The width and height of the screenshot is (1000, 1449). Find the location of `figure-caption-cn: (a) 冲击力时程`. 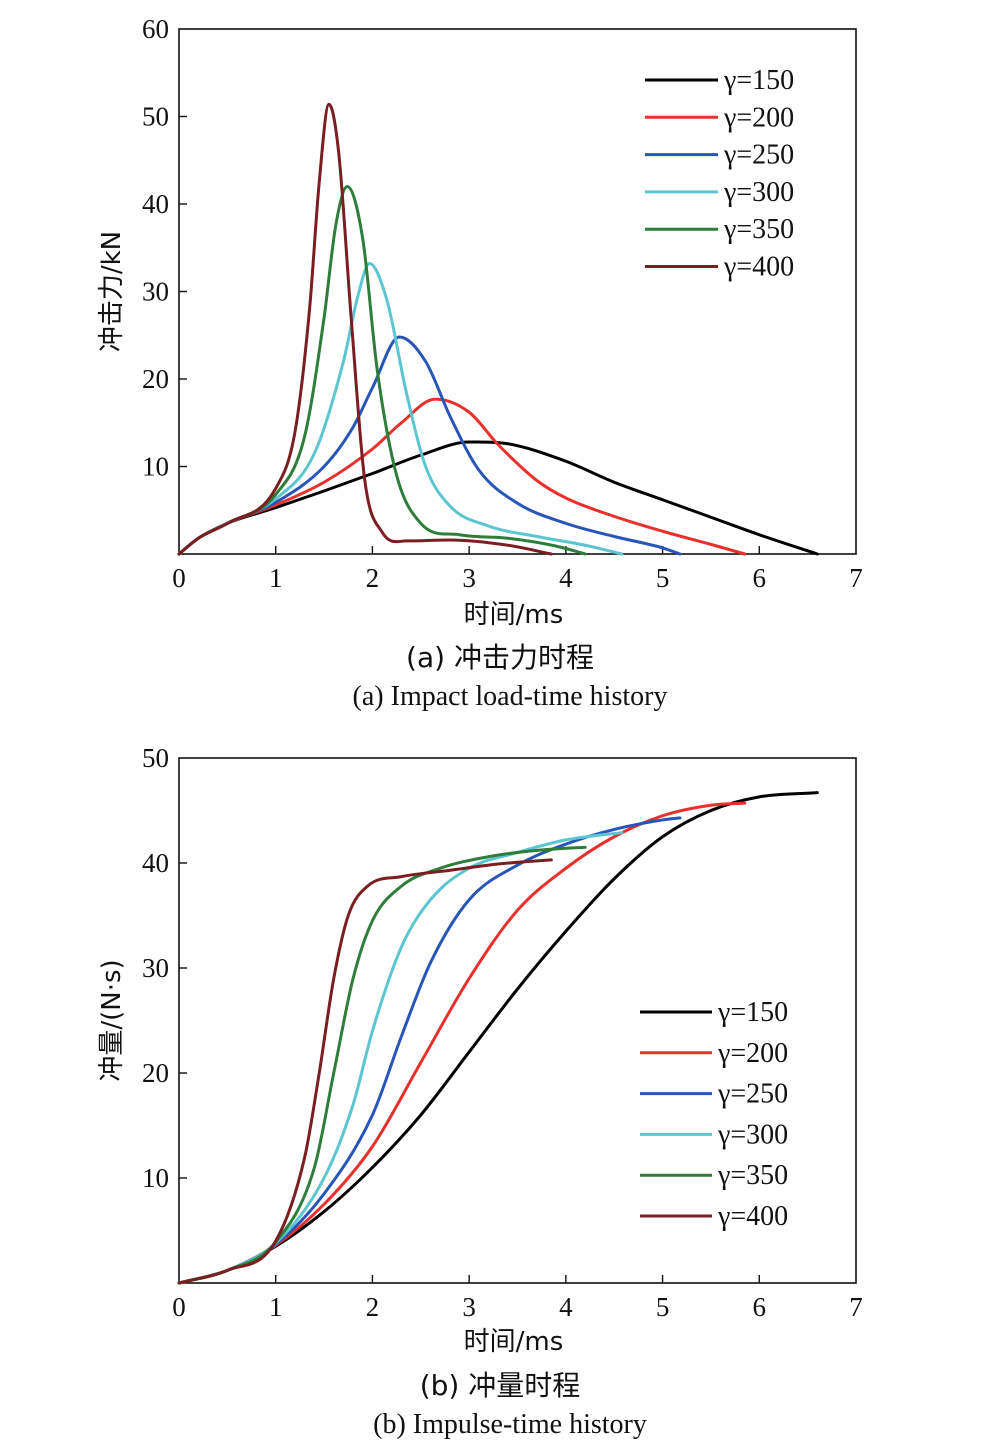

figure-caption-cn: (a) 冲击力时程 is located at coordinates (500, 657).